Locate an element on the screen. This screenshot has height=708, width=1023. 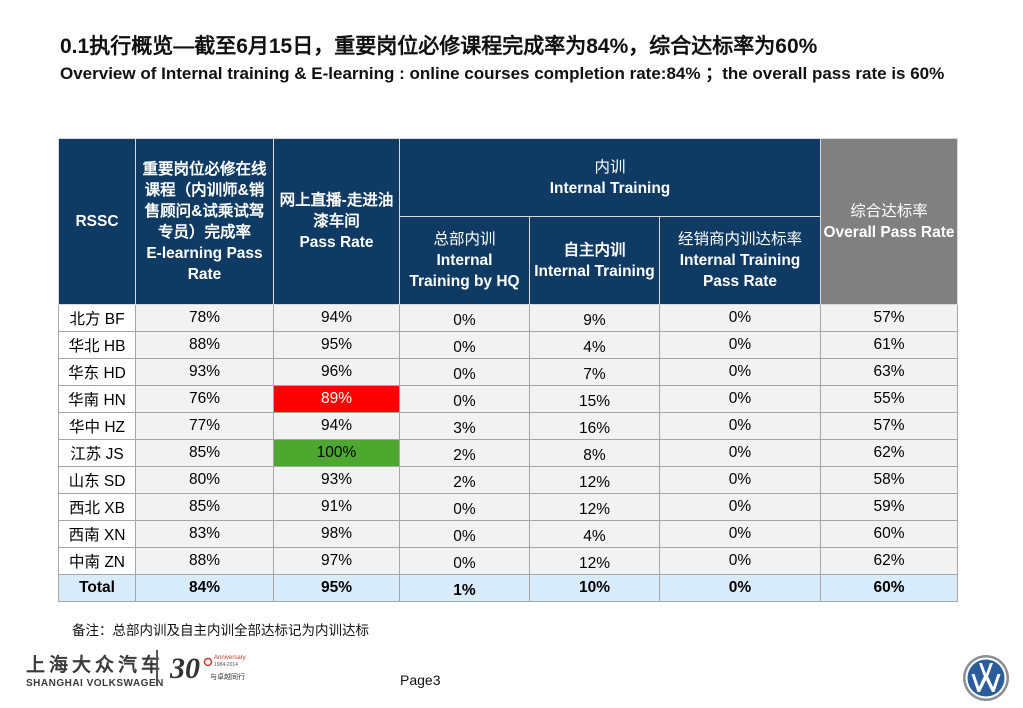
elearning-cell: 80% is located at coordinates (204, 480).